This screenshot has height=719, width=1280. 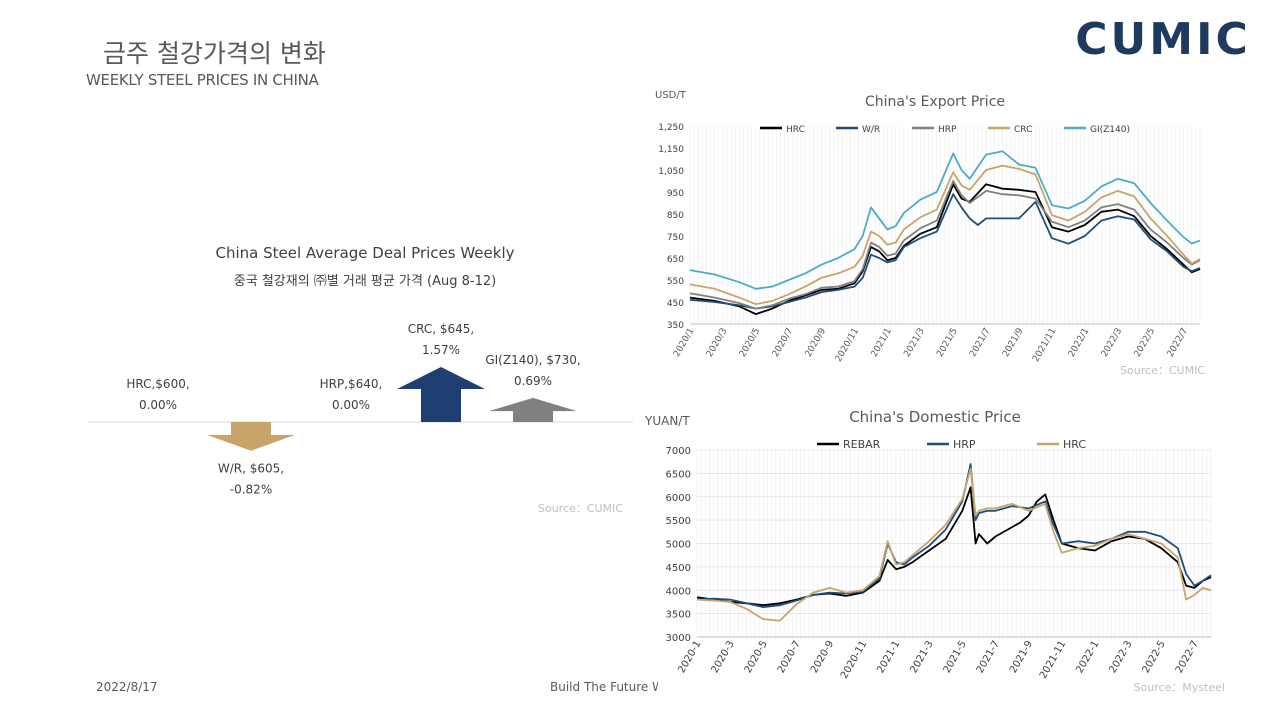 What do you see at coordinates (717, 343) in the screenshot?
I see `x-tick-label: 2020/3` at bounding box center [717, 343].